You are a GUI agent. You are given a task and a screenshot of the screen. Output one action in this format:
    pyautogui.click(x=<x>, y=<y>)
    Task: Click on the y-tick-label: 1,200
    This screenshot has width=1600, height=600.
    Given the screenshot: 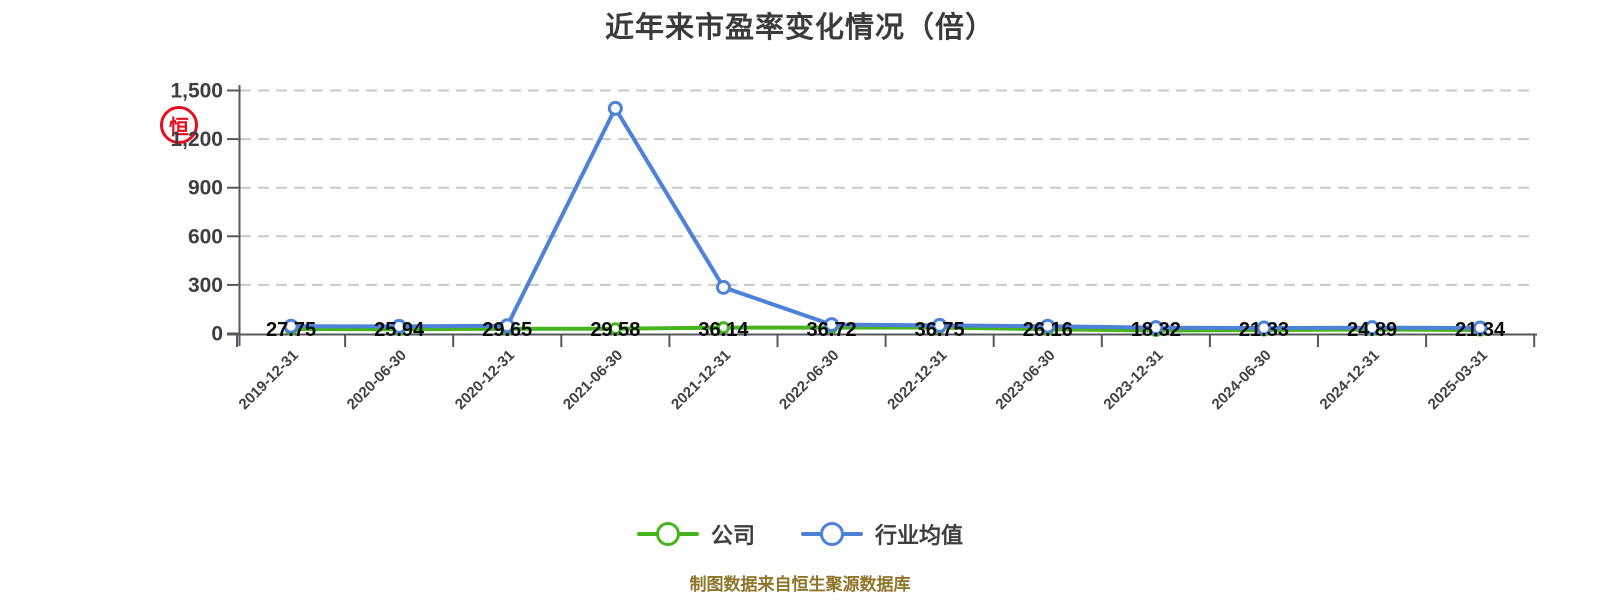 What is the action you would take?
    pyautogui.click(x=196, y=139)
    